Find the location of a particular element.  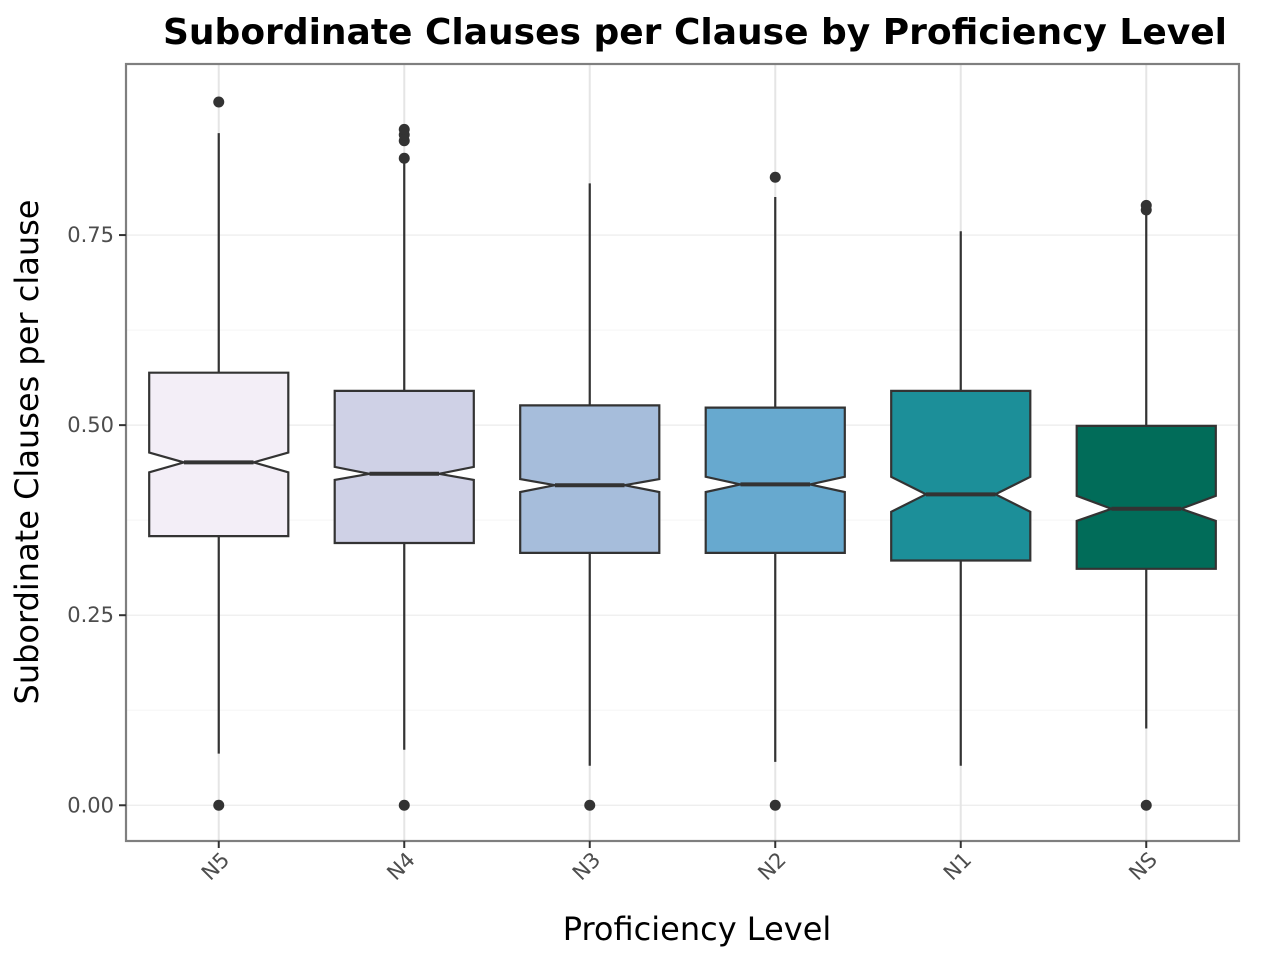

box-N2 is located at coordinates (775, 491).